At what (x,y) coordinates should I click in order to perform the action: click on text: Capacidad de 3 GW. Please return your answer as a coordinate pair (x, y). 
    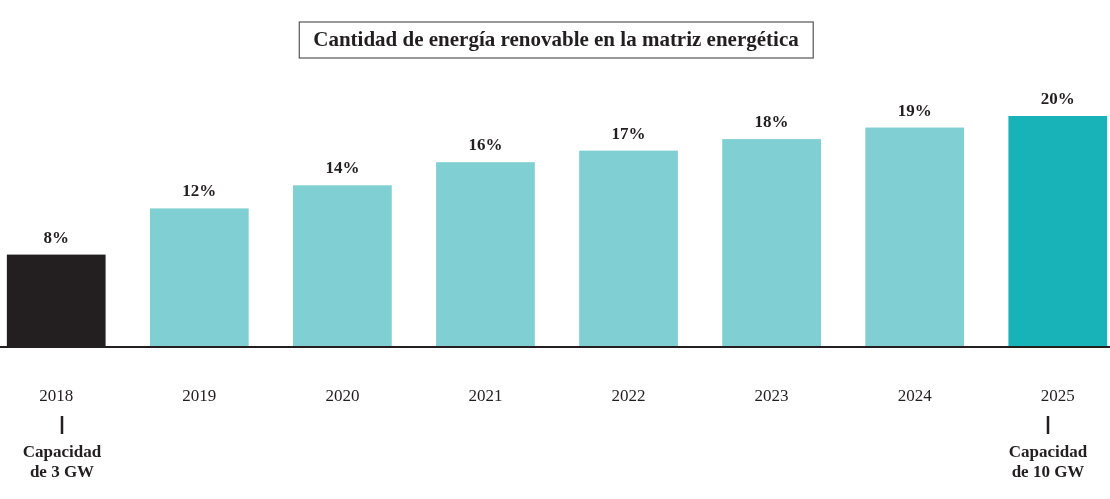
    Looking at the image, I should click on (62, 461).